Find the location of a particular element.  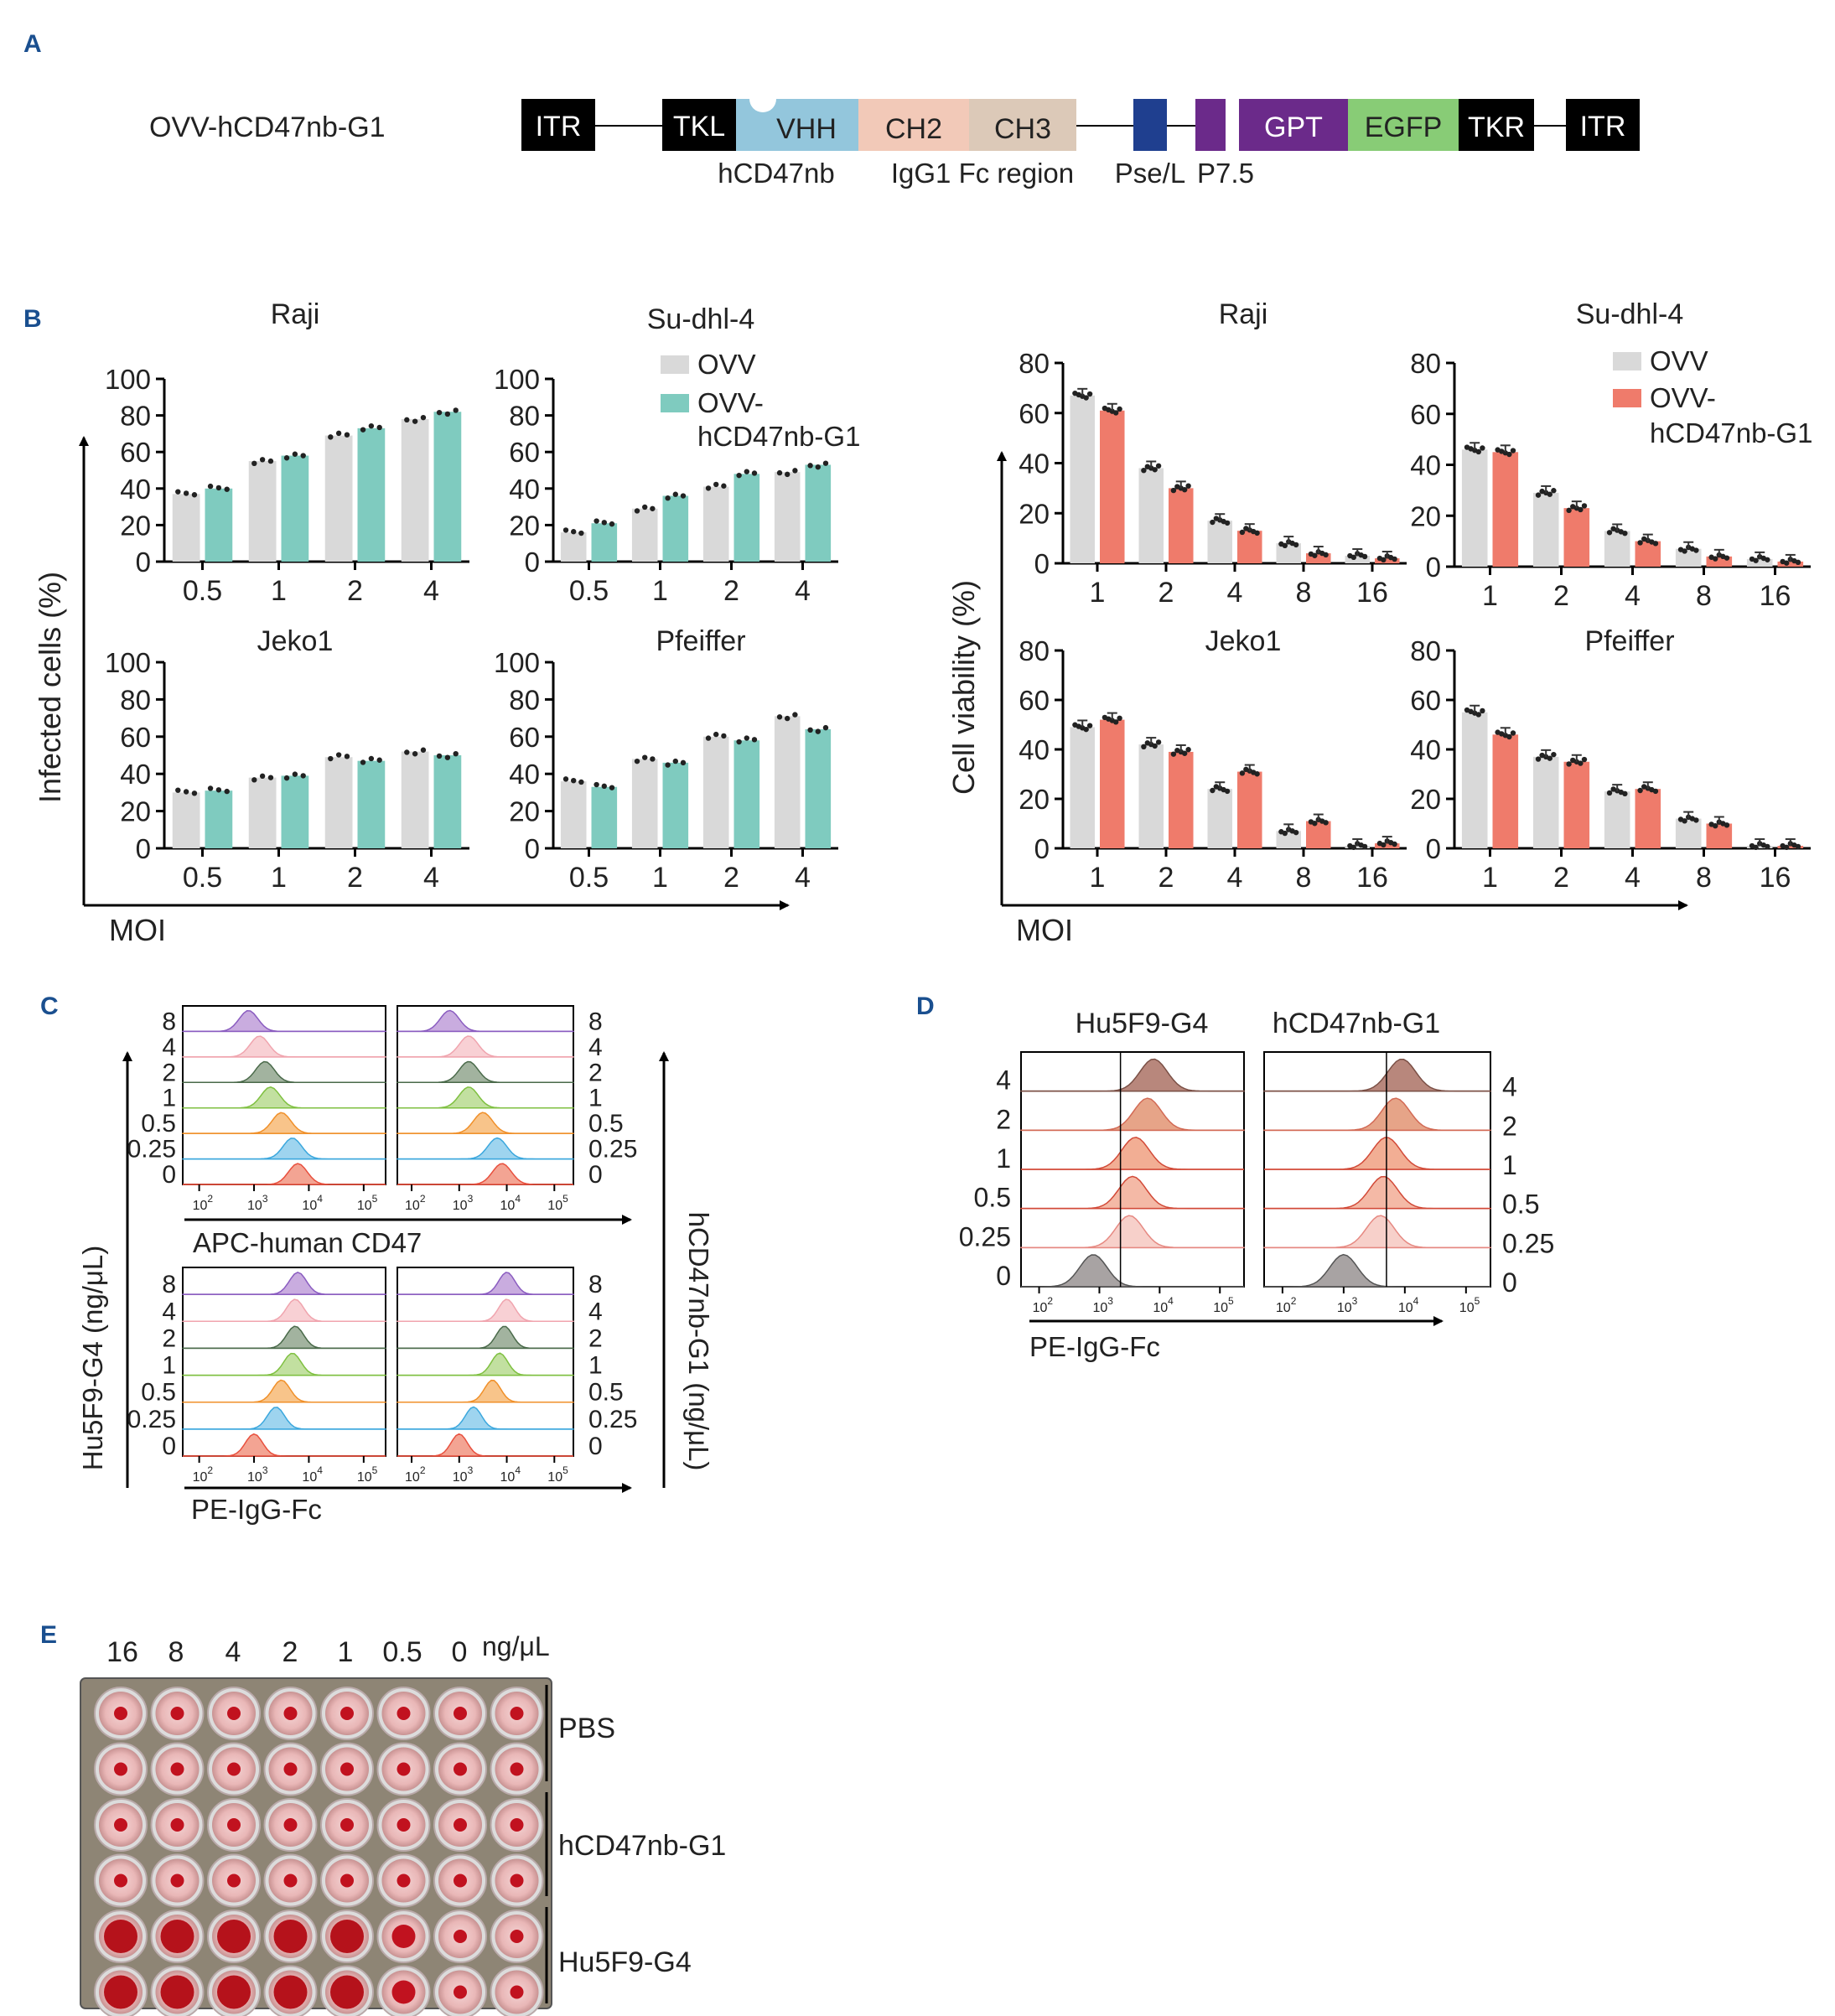

x-tick-label: 2 is located at coordinates (1561, 878).